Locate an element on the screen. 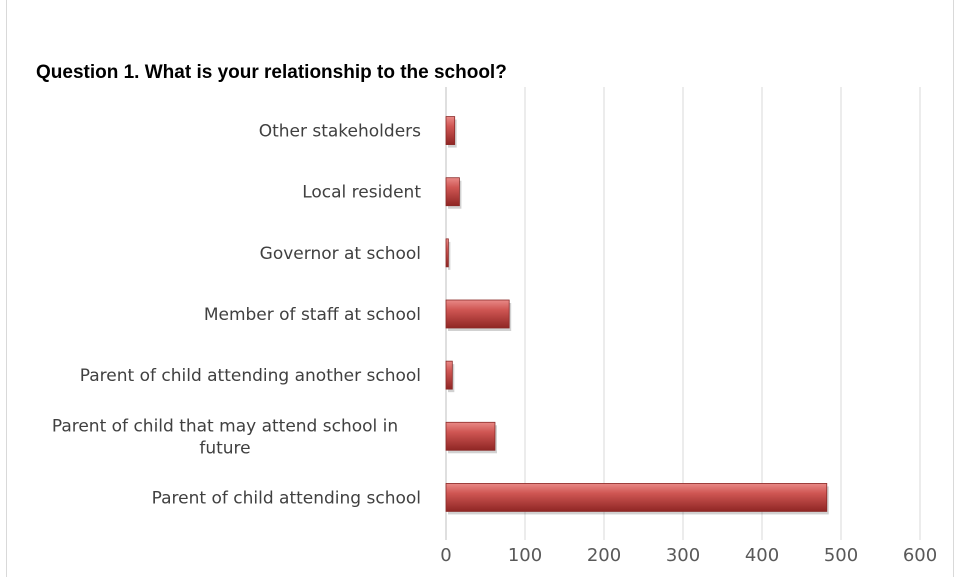 The height and width of the screenshot is (577, 955). x-tick-label: 0 is located at coordinates (445, 555).